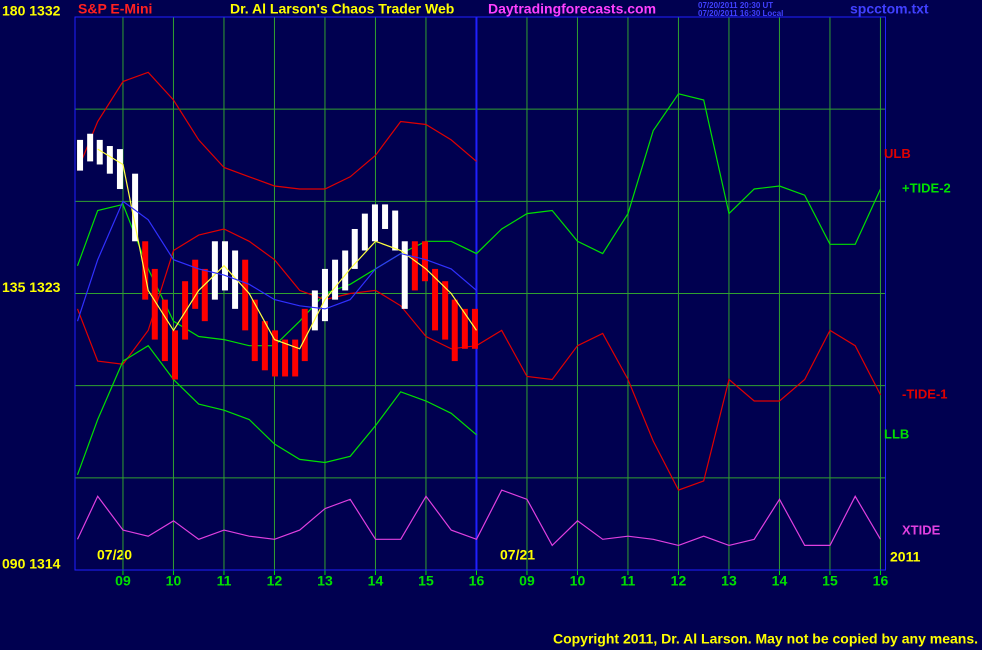  Describe the element at coordinates (925, 393) in the screenshot. I see `legend-label: -TIDE-1` at that location.